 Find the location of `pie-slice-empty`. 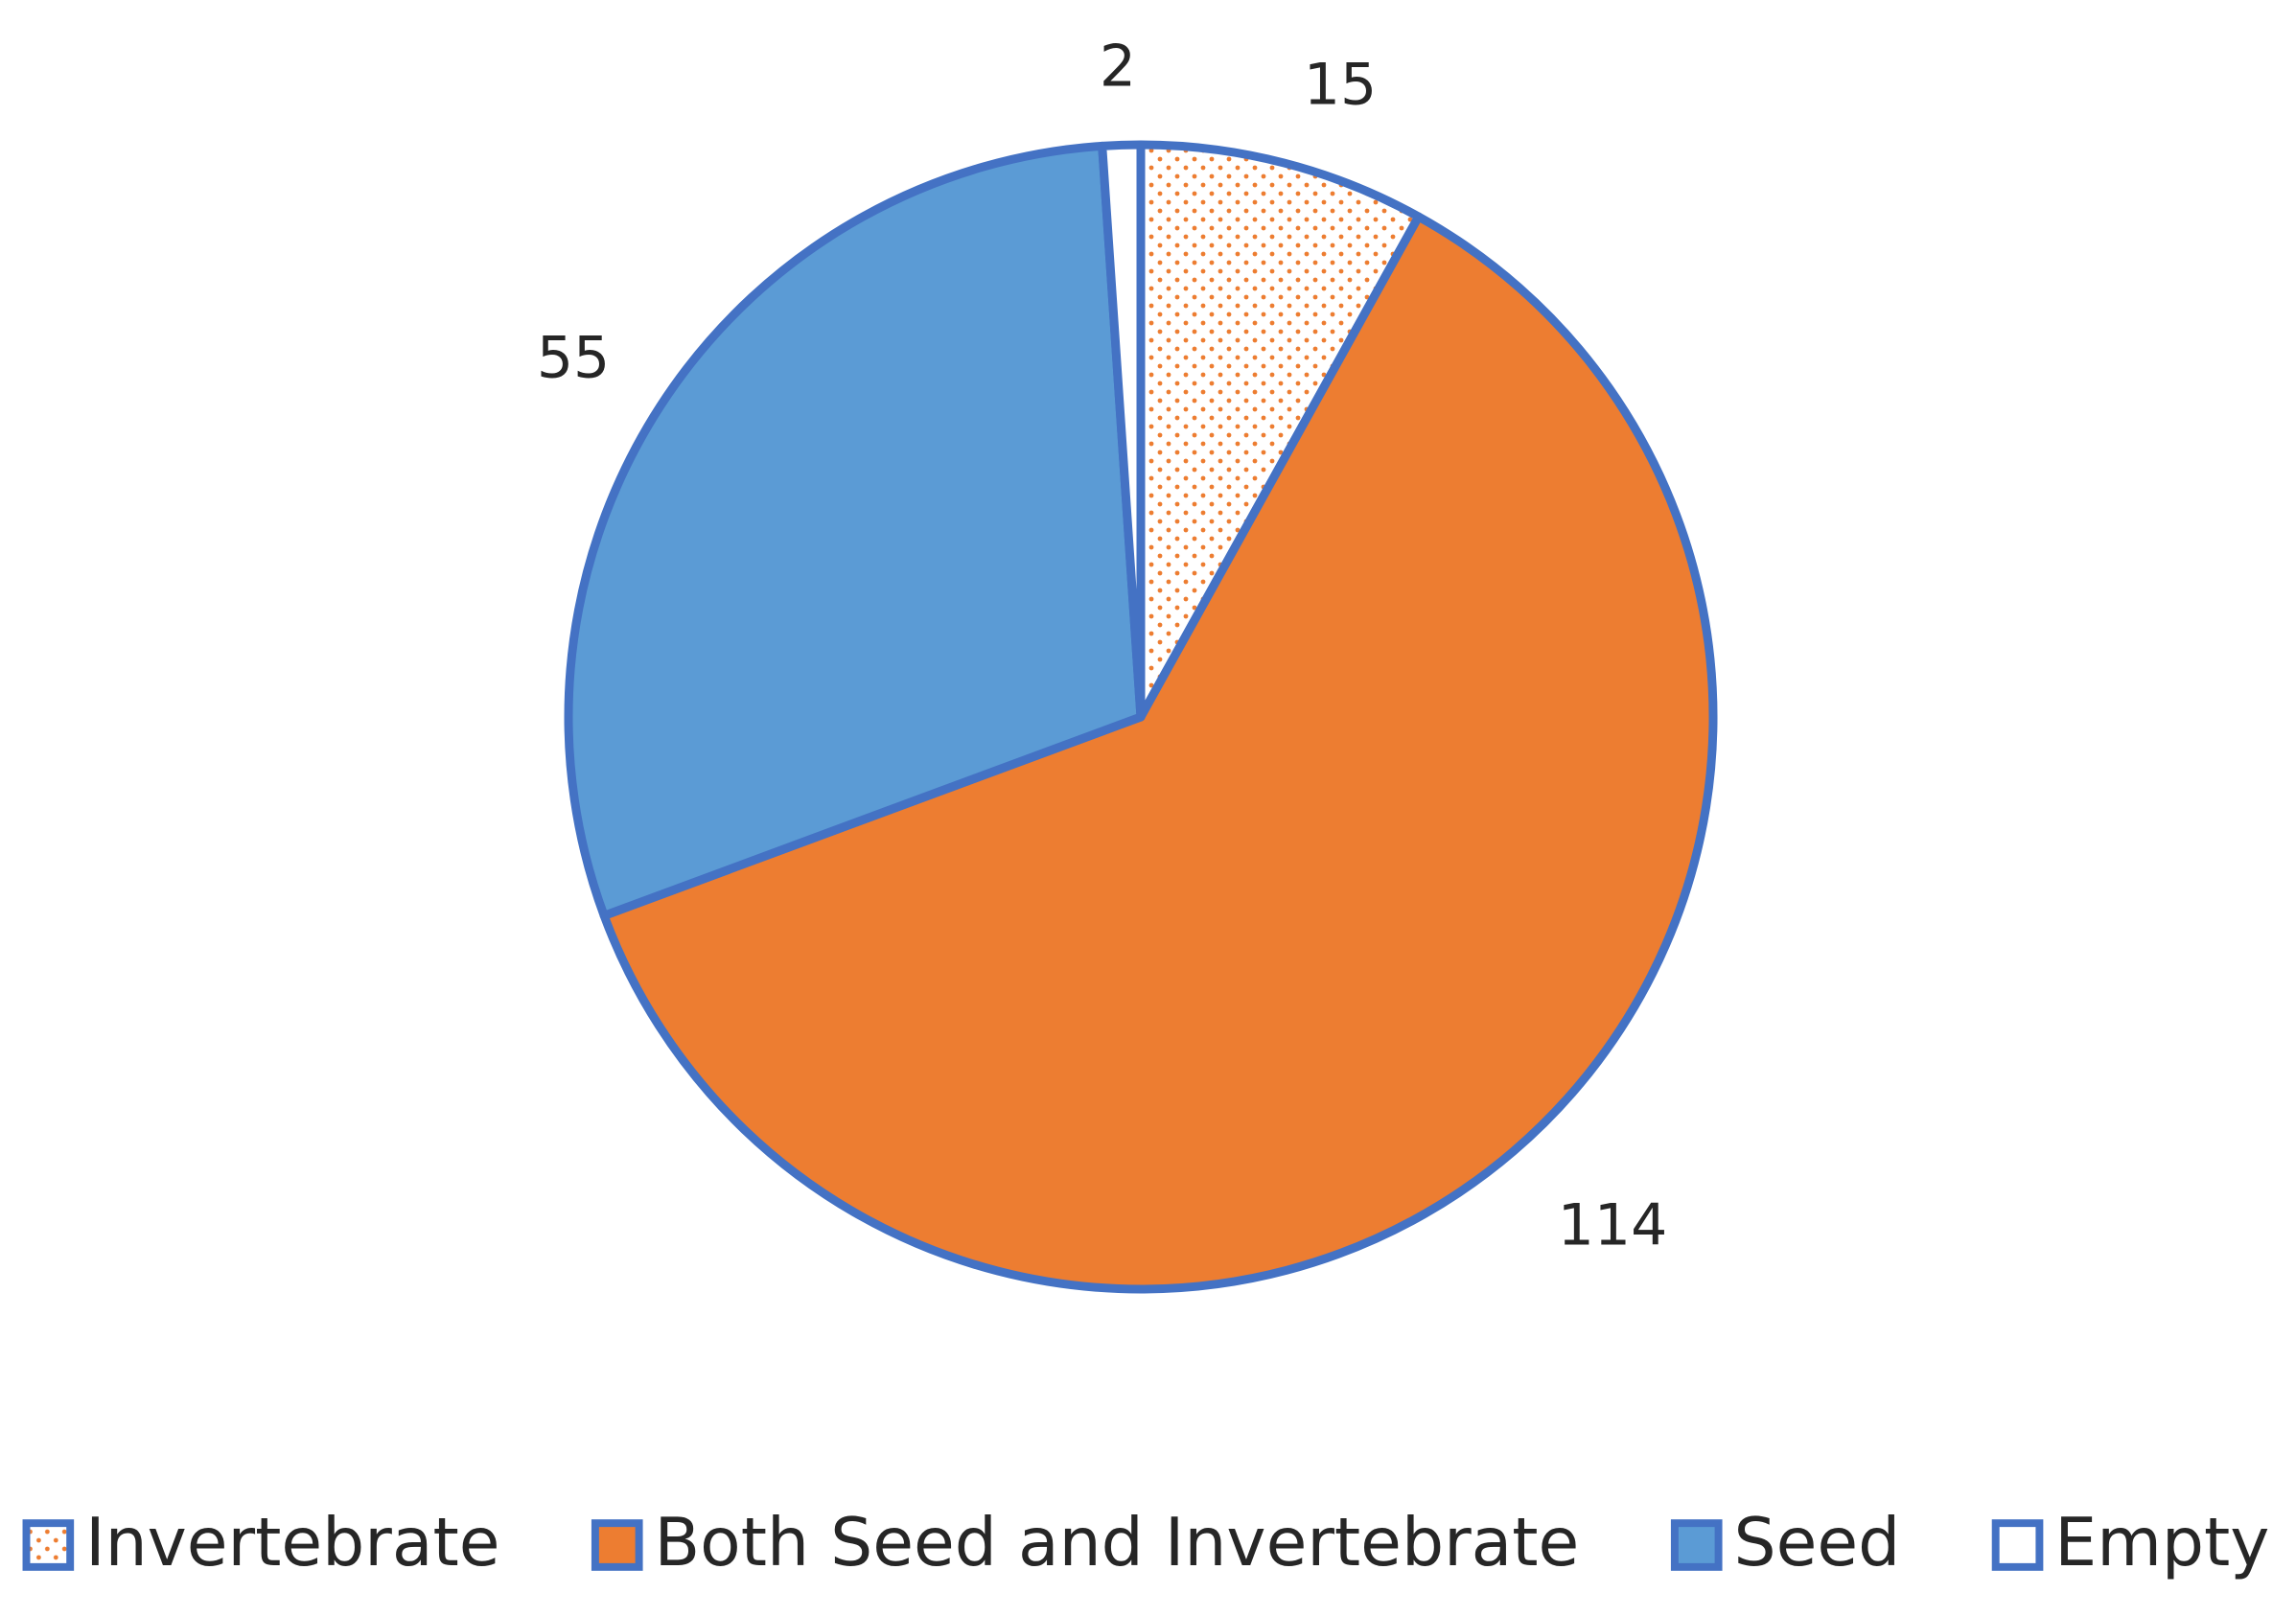

pie-slice-empty is located at coordinates (1122, 431).